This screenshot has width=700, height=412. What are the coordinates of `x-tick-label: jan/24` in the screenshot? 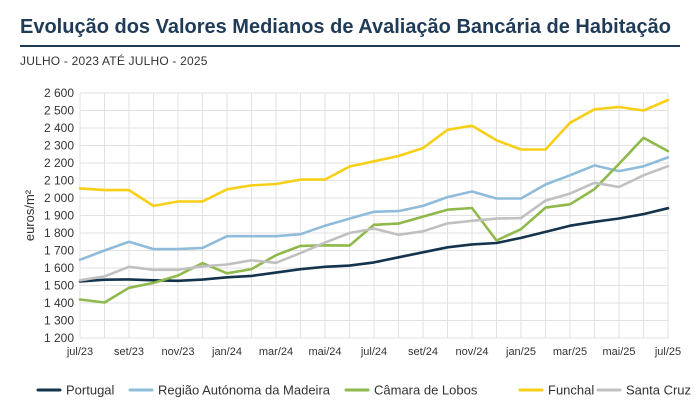 It's located at (226, 352).